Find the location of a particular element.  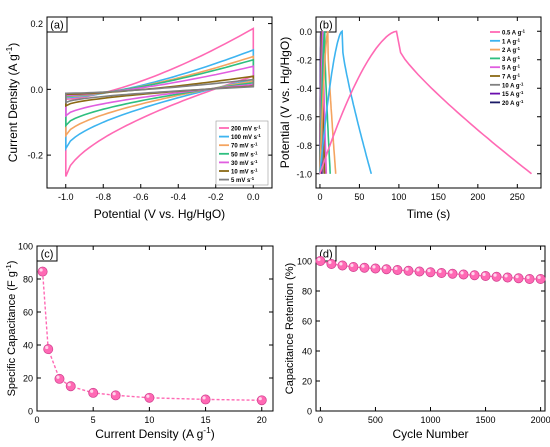

panel-tag: (b) is located at coordinates (325, 26).